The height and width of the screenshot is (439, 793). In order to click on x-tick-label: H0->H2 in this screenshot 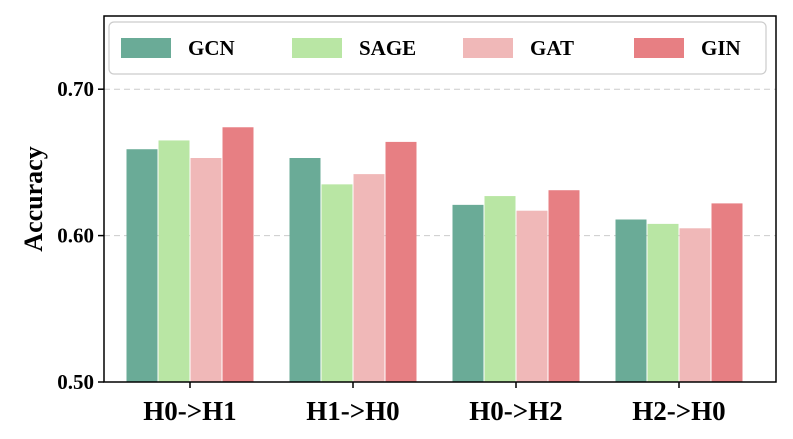, I will do `click(515, 411)`.